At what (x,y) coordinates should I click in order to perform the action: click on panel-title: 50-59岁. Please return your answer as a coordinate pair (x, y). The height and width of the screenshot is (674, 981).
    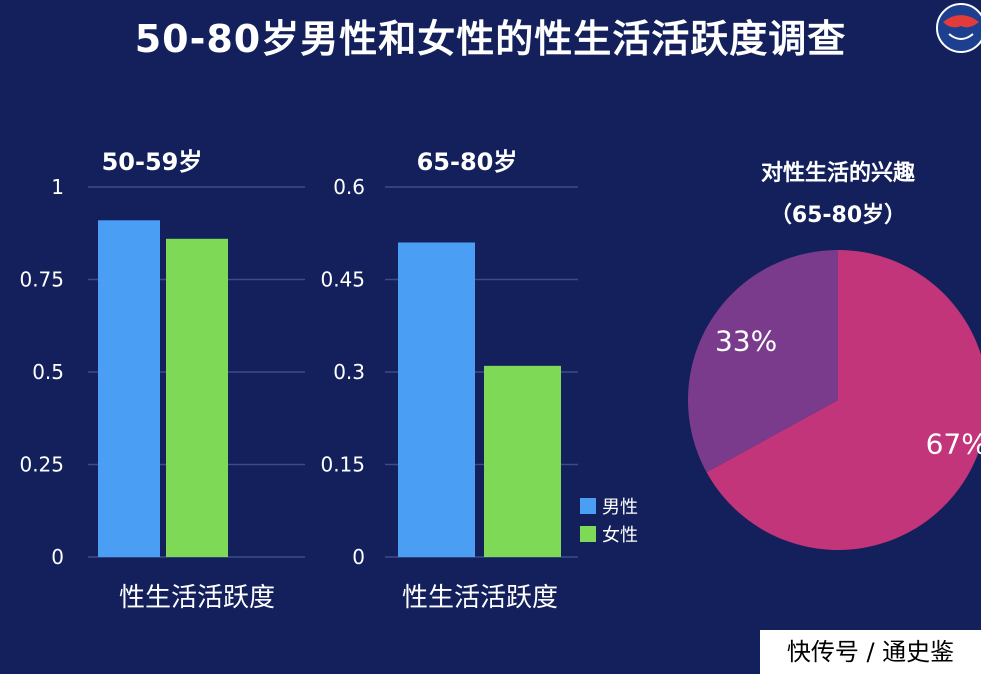
    Looking at the image, I should click on (152, 162).